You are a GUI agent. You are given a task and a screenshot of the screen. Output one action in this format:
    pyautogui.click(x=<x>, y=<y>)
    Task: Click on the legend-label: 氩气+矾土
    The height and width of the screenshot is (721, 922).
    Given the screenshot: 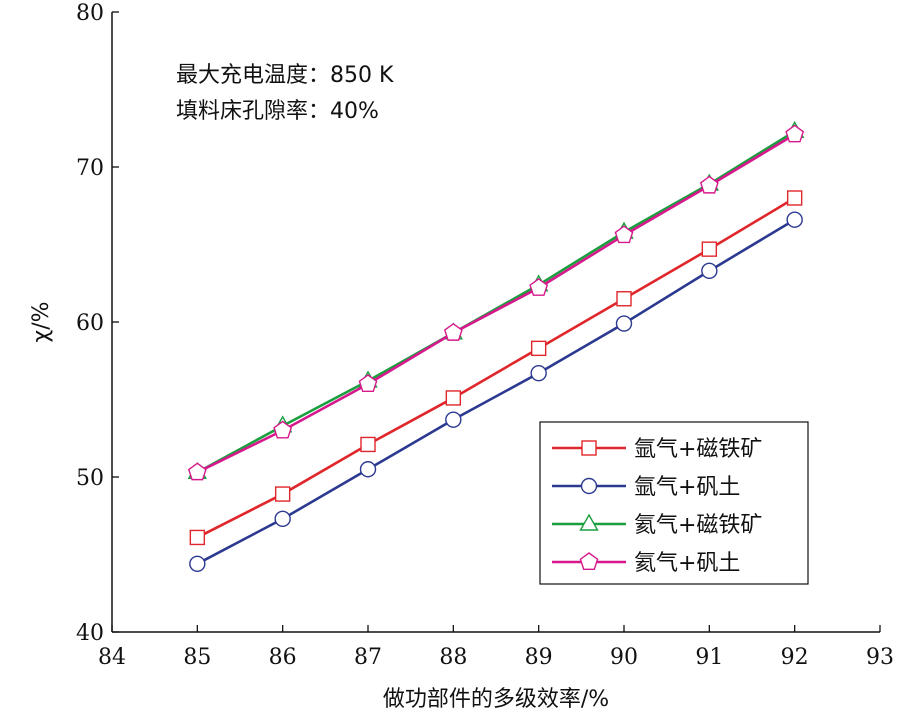 What is the action you would take?
    pyautogui.click(x=687, y=487)
    